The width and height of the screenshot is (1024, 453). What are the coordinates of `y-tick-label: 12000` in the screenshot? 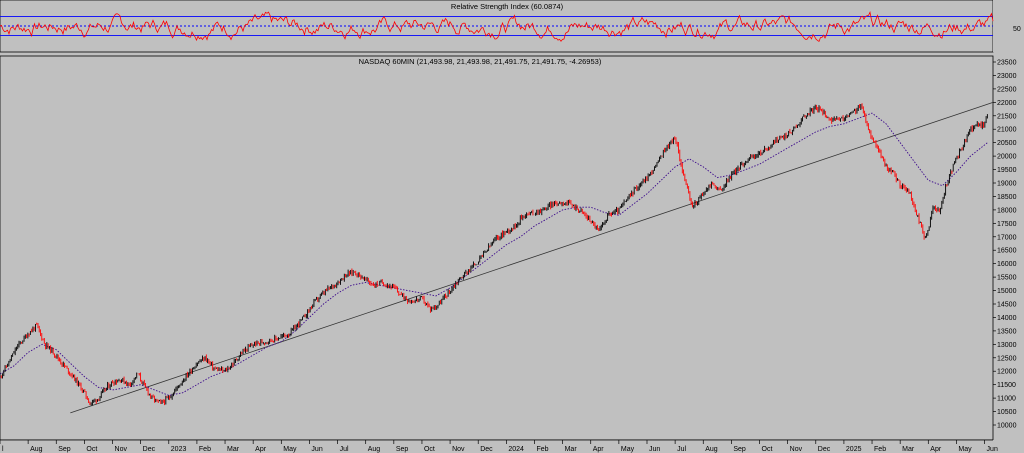 It's located at (1007, 372).